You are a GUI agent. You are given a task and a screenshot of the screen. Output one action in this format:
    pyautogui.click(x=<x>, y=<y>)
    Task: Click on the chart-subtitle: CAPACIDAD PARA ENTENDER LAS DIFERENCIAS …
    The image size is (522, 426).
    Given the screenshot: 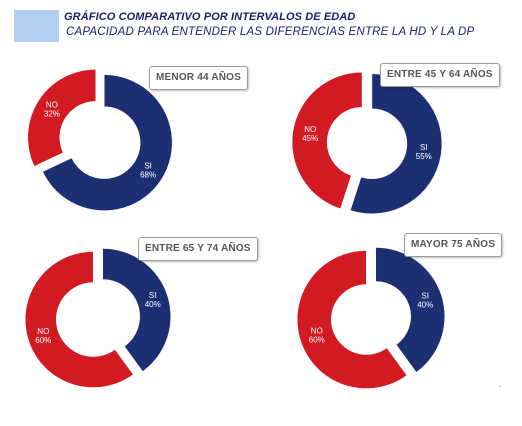 What is the action you would take?
    pyautogui.click(x=270, y=32)
    